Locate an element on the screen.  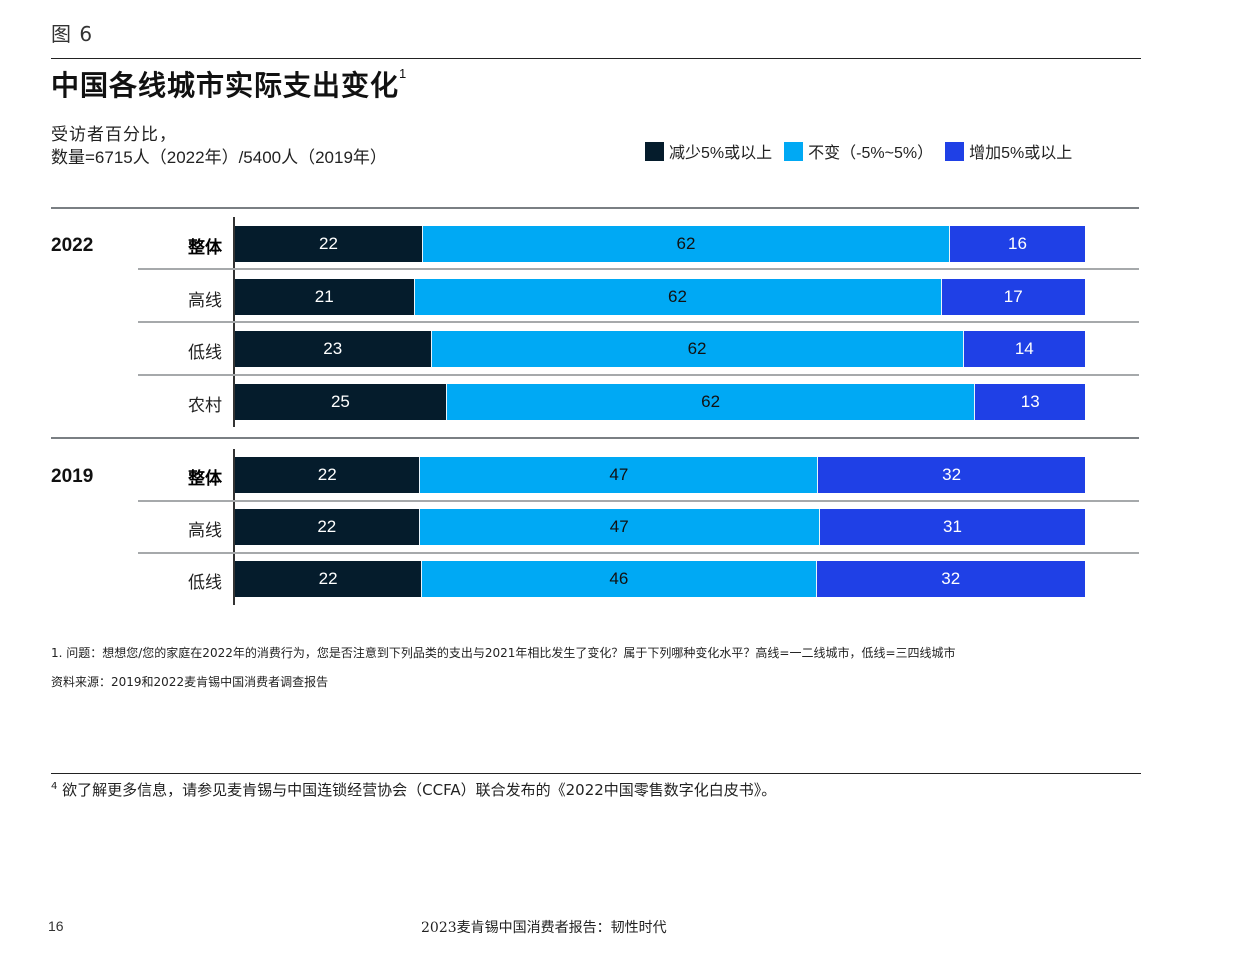
segment-decrease: 25 is located at coordinates (340, 402).